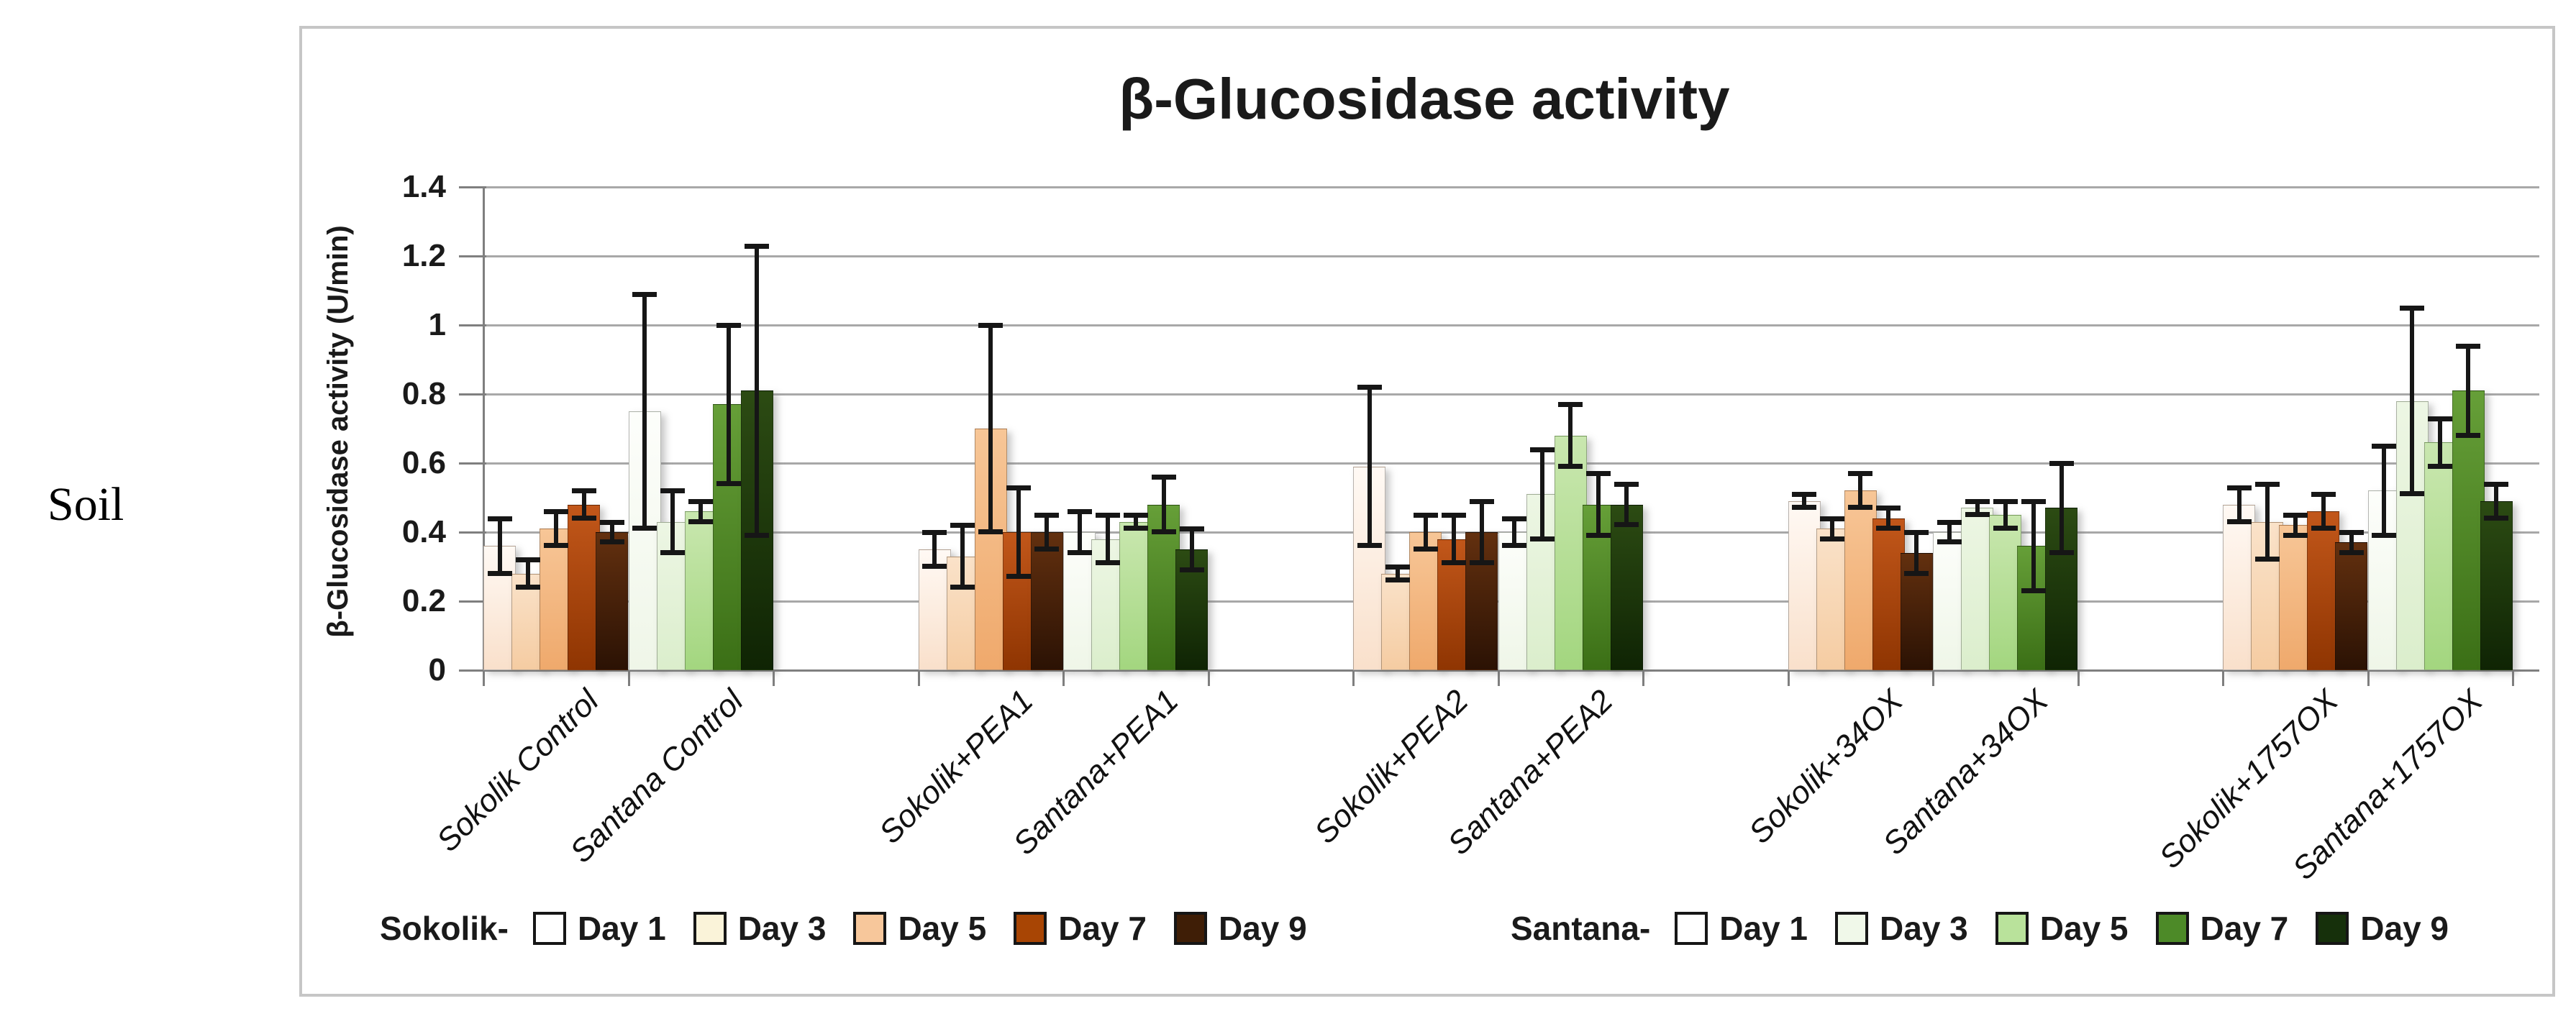  I want to click on gridline, so click(1502, 325).